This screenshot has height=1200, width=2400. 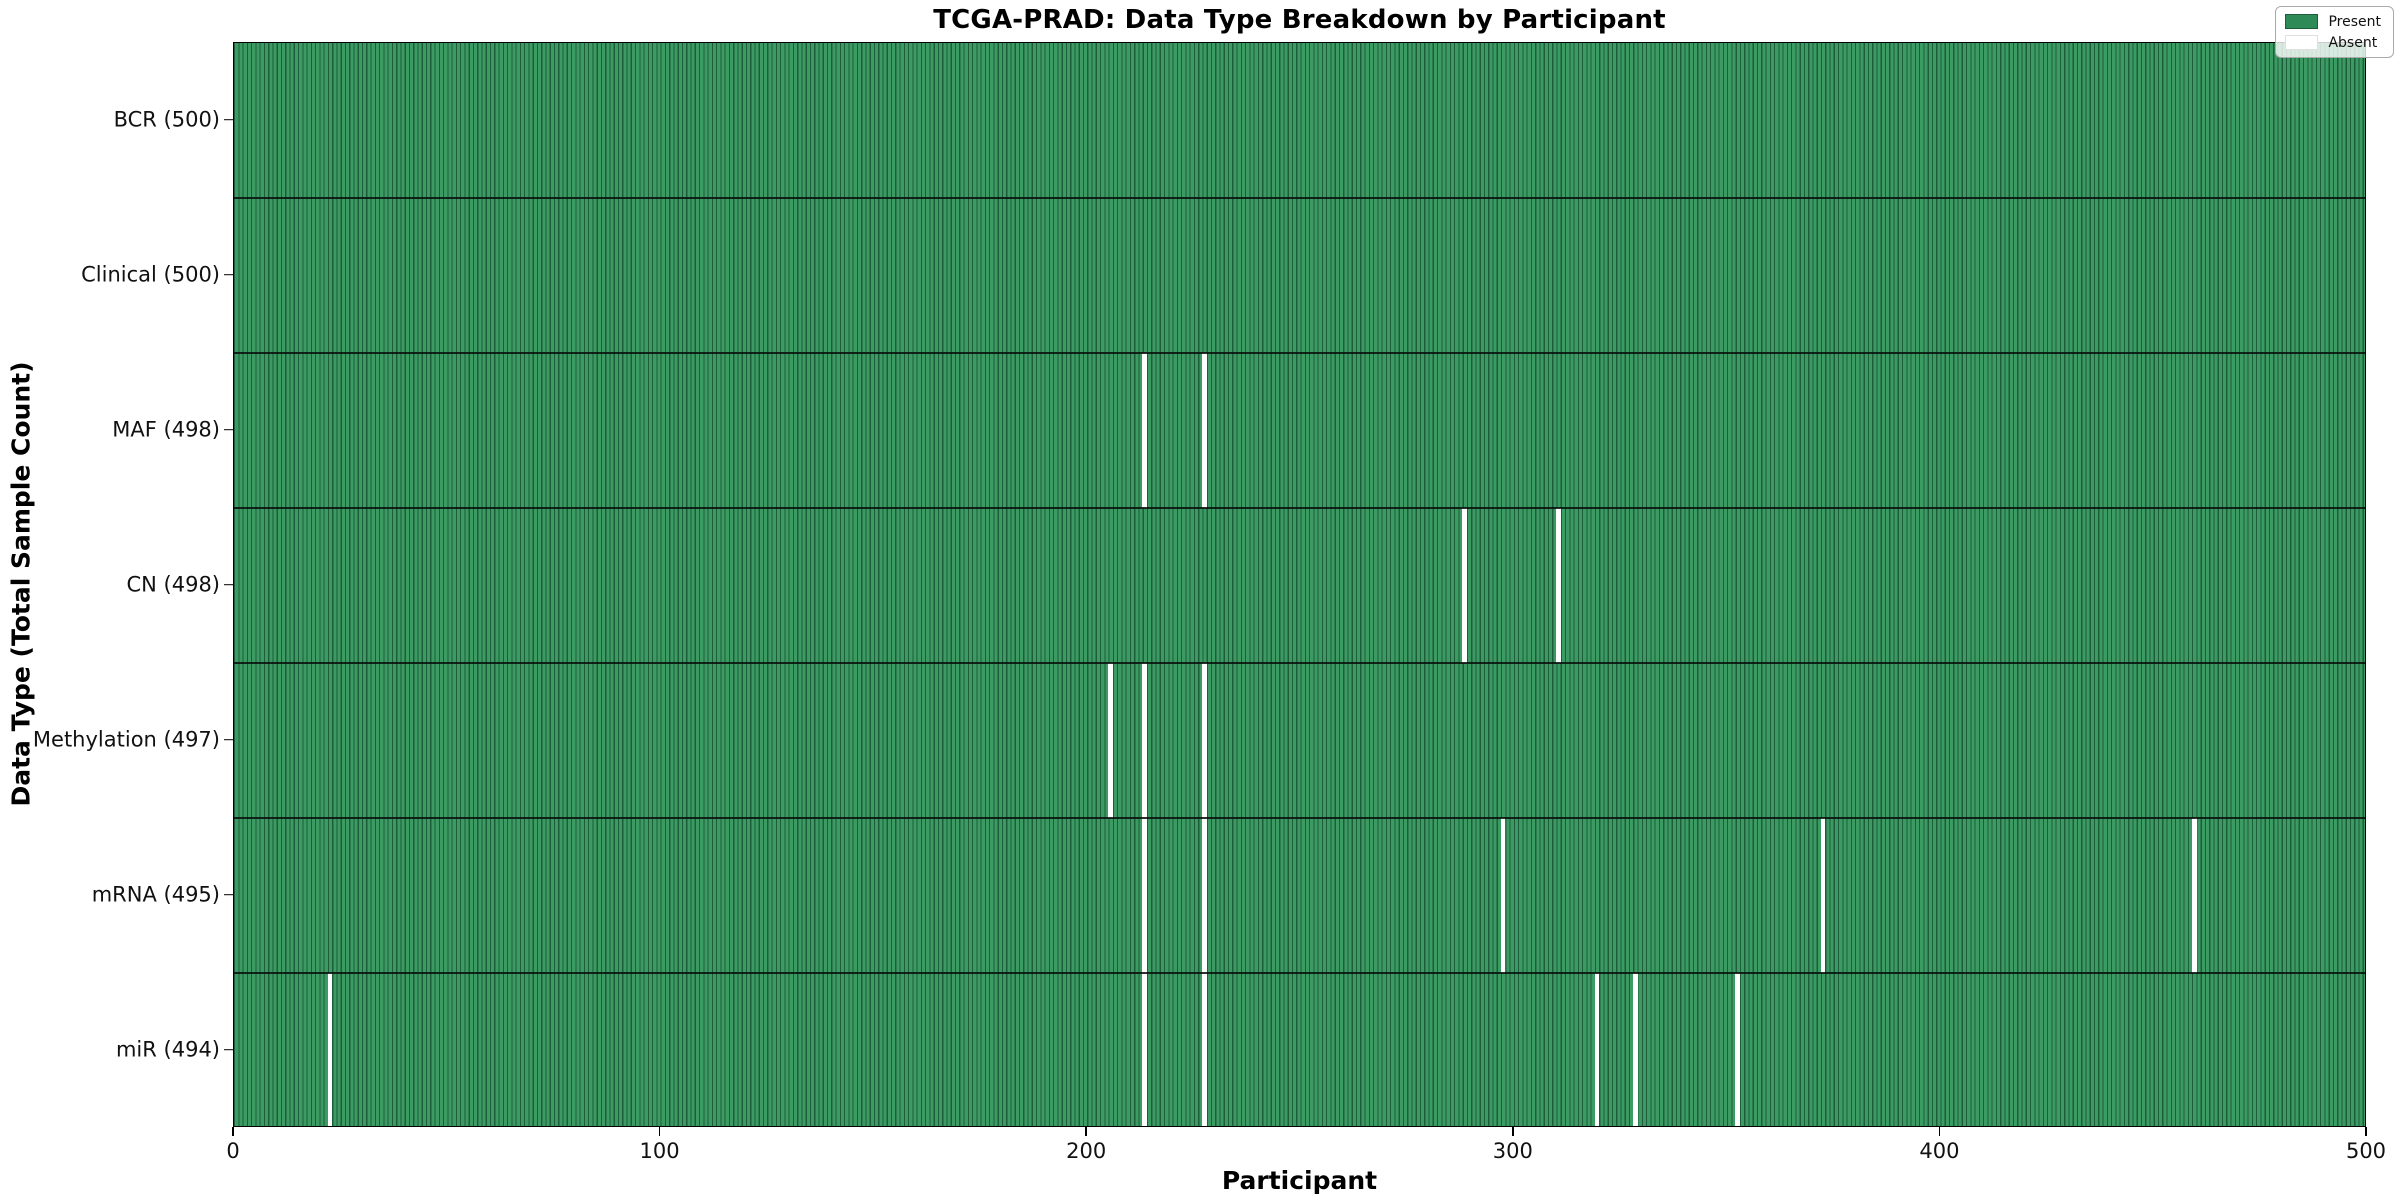 What do you see at coordinates (2354, 21) in the screenshot?
I see `legend-label: Present` at bounding box center [2354, 21].